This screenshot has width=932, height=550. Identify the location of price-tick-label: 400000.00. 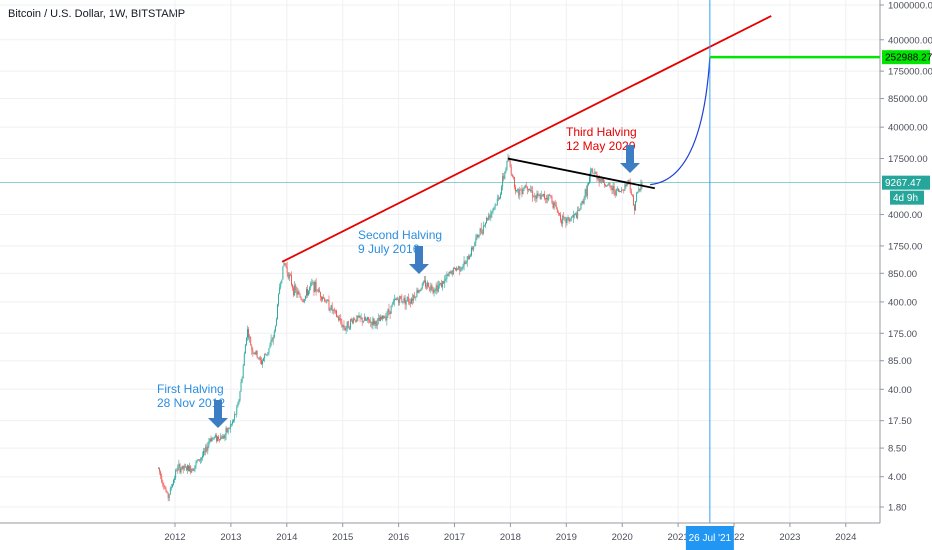
(910, 40).